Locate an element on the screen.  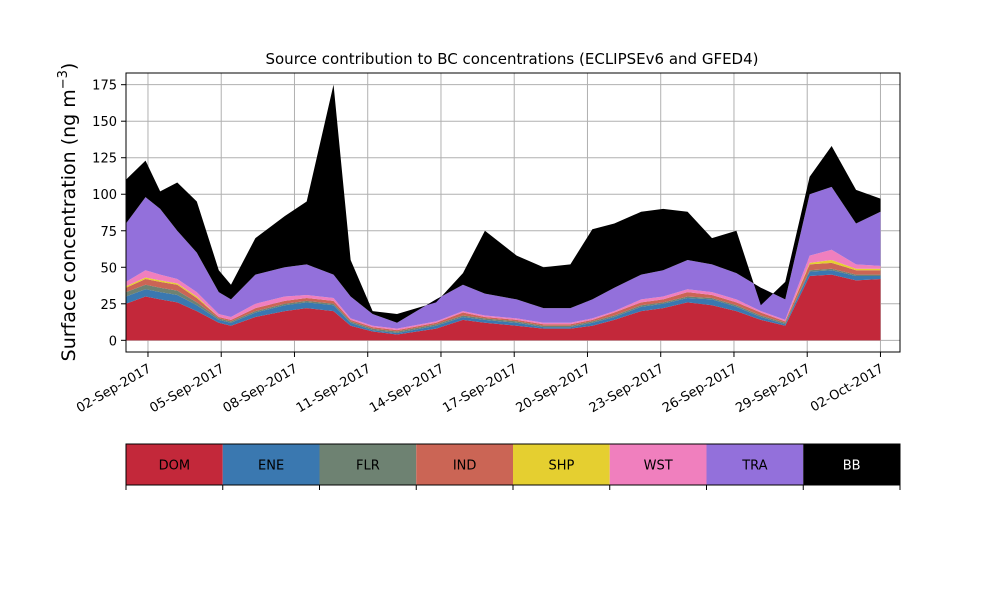
series-area-flr is located at coordinates (503, 301).